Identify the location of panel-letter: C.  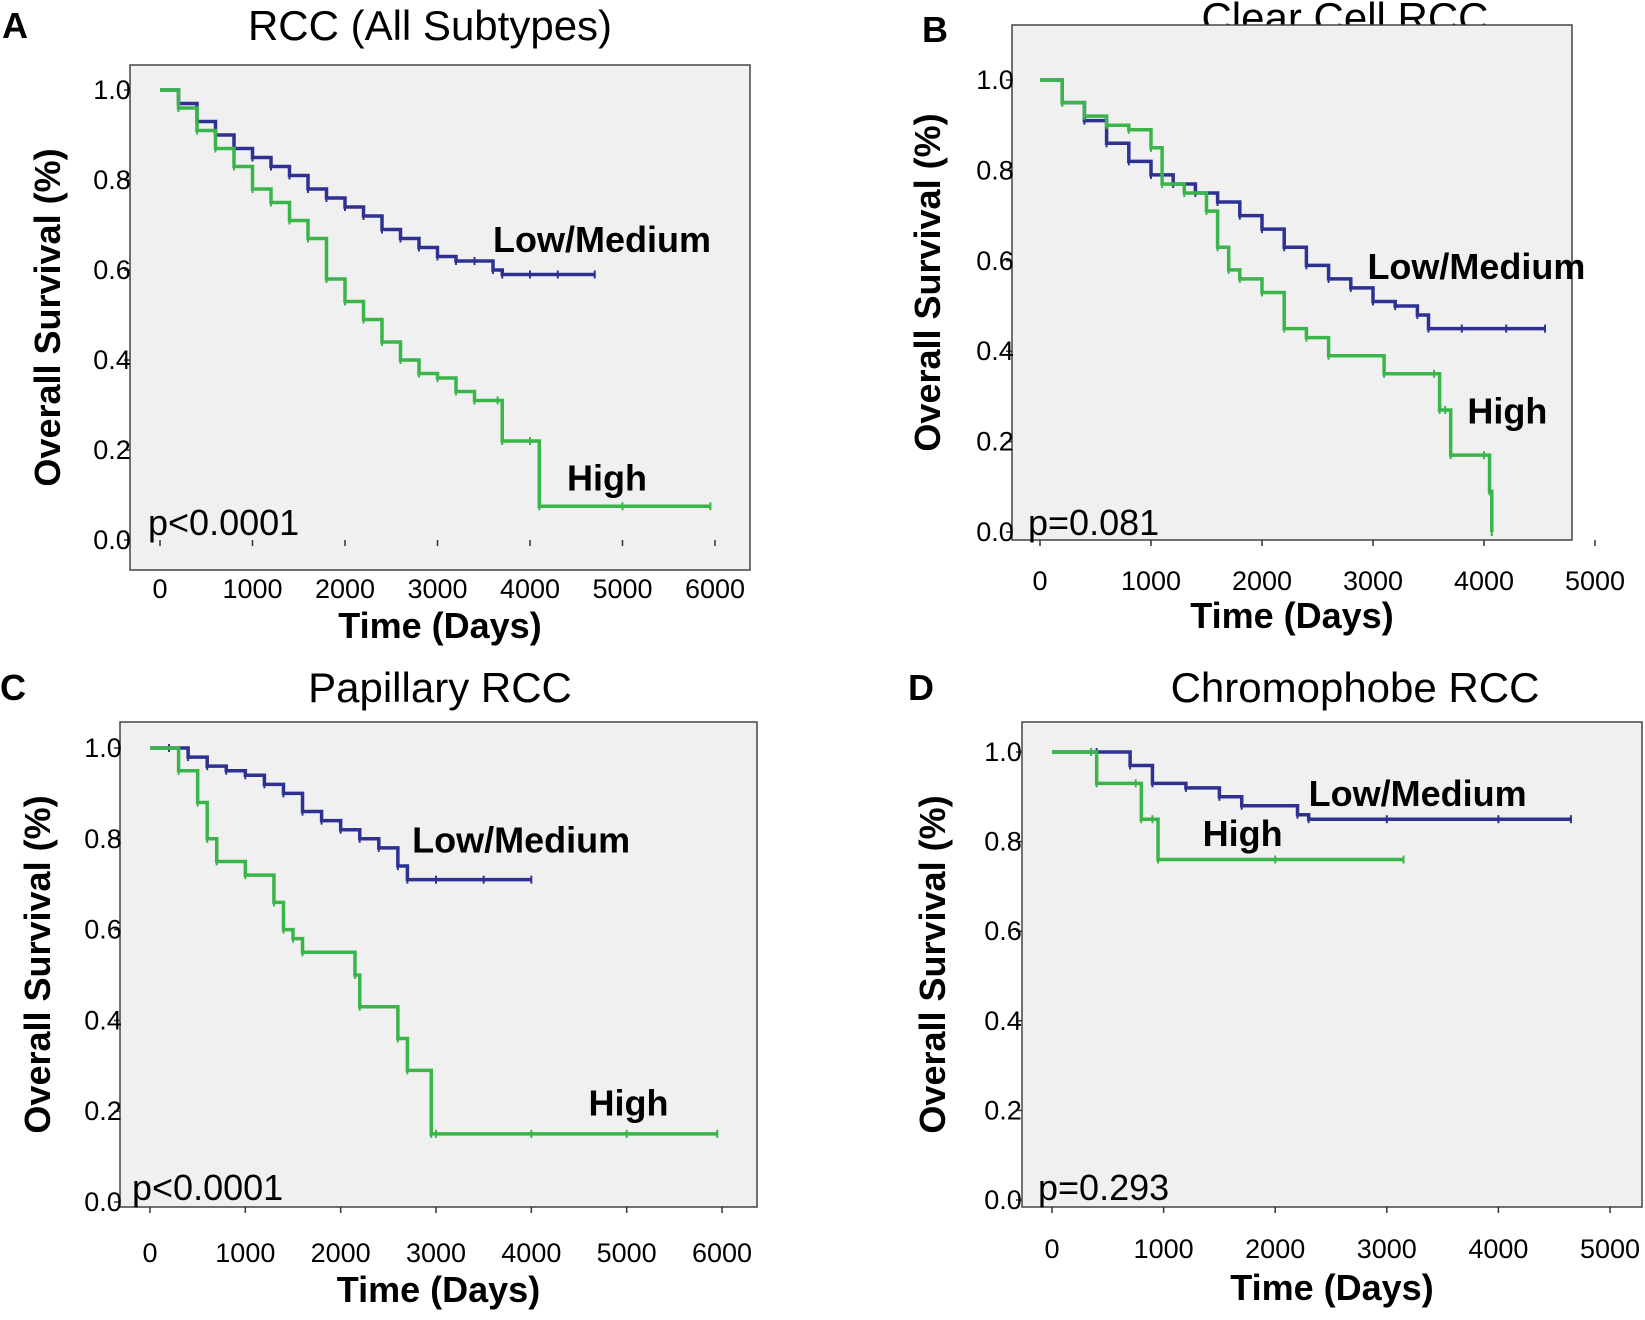
(13, 687).